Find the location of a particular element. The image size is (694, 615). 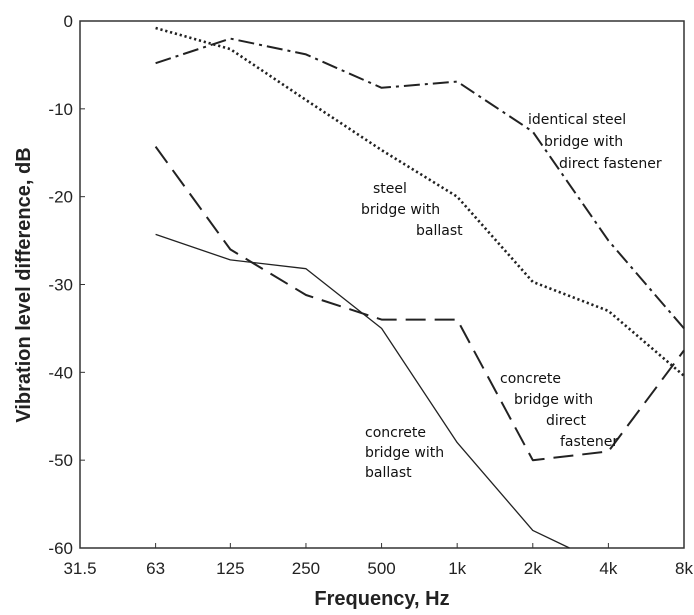

y-tick-label: -60 is located at coordinates (60, 548).